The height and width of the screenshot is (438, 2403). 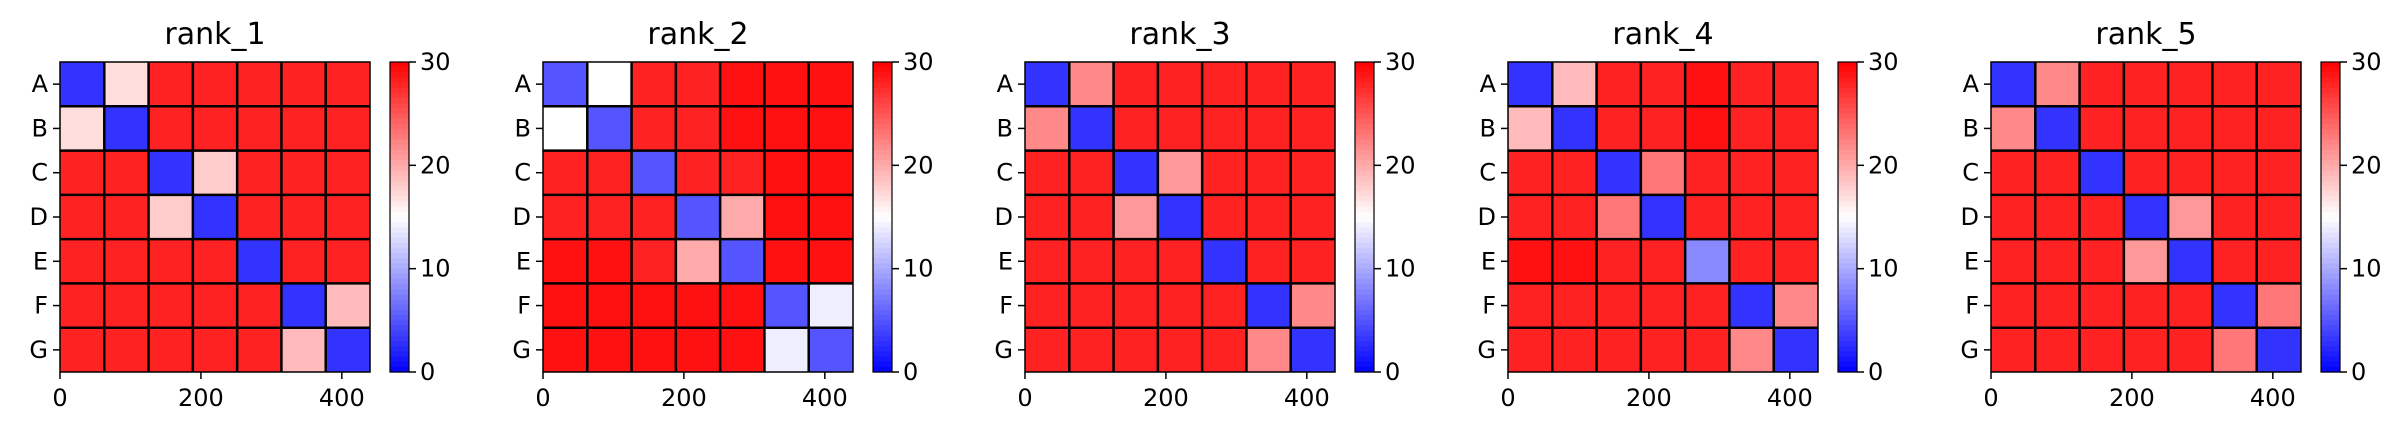 What do you see at coordinates (342, 398) in the screenshot?
I see `x-tick-label: 400` at bounding box center [342, 398].